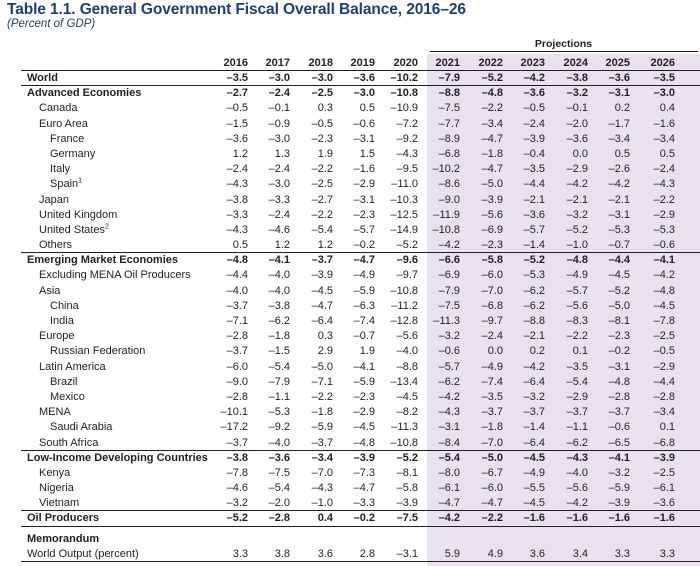 The width and height of the screenshot is (700, 566). Describe the element at coordinates (534, 488) in the screenshot. I see `table-cell: –5.5` at that location.